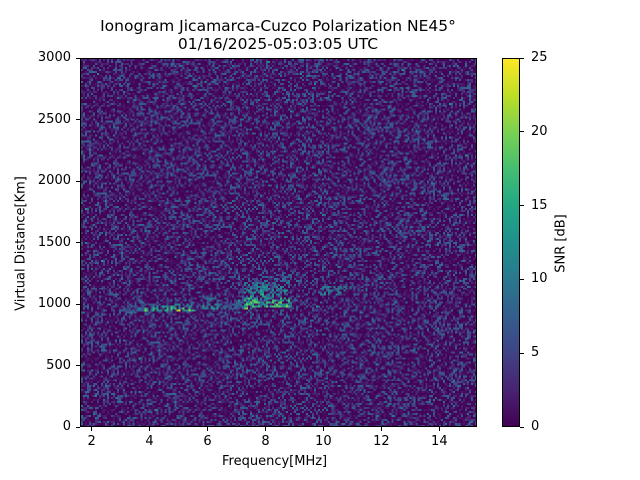  Describe the element at coordinates (54, 242) in the screenshot. I see `y-tick-label: 1500` at that location.